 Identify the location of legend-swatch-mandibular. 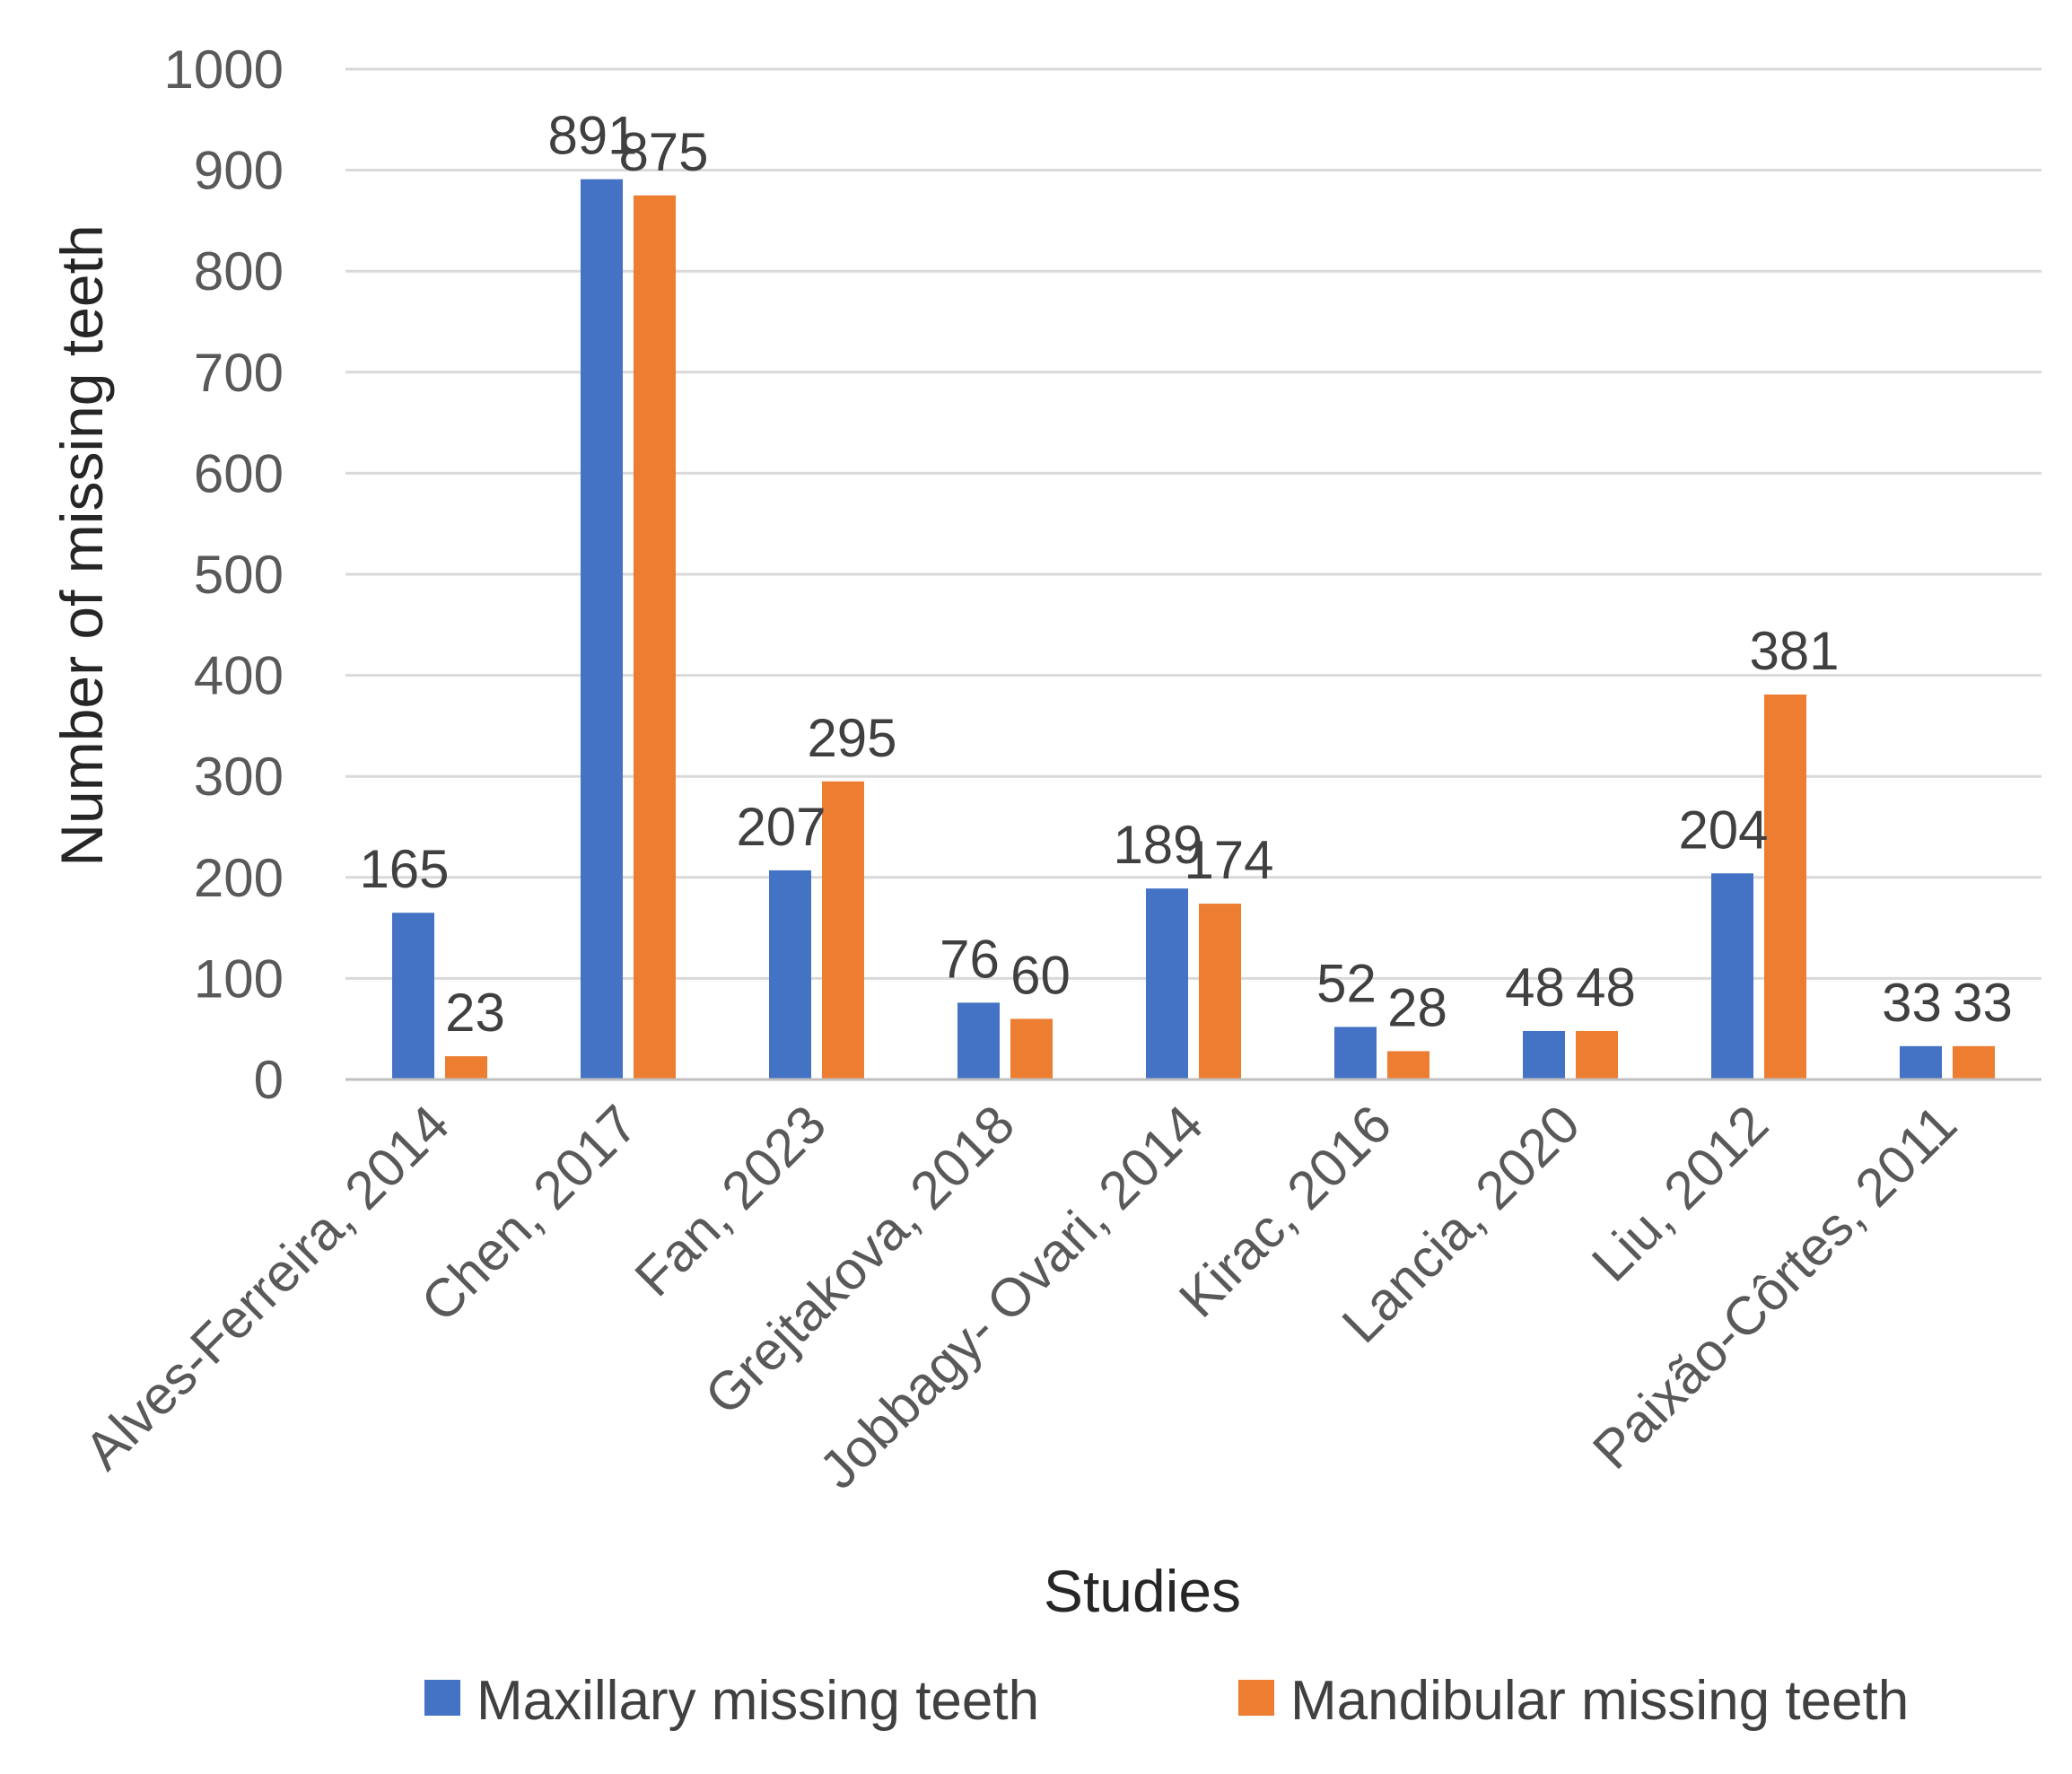
(1256, 1698).